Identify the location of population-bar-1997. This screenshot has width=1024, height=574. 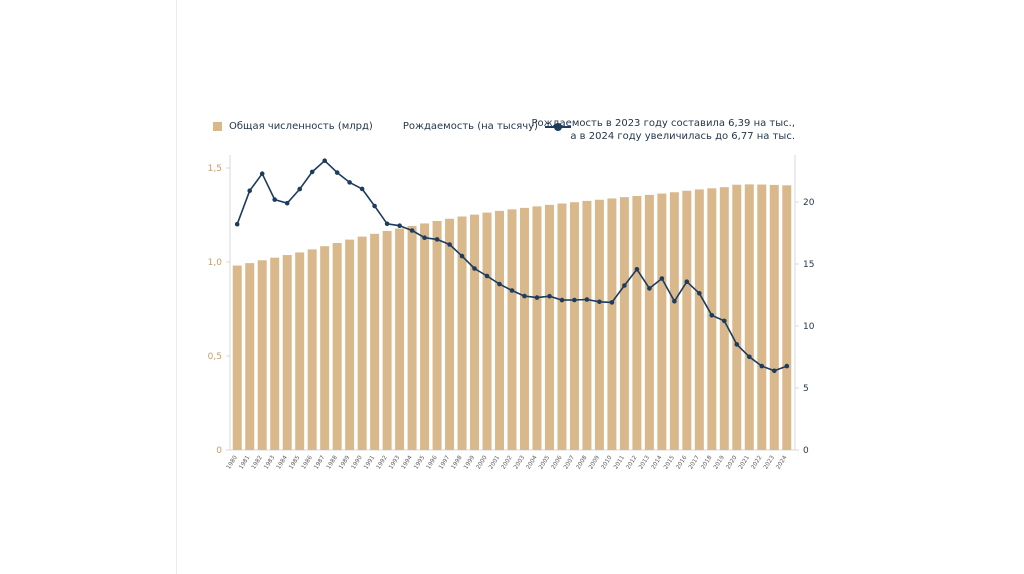
(450, 334).